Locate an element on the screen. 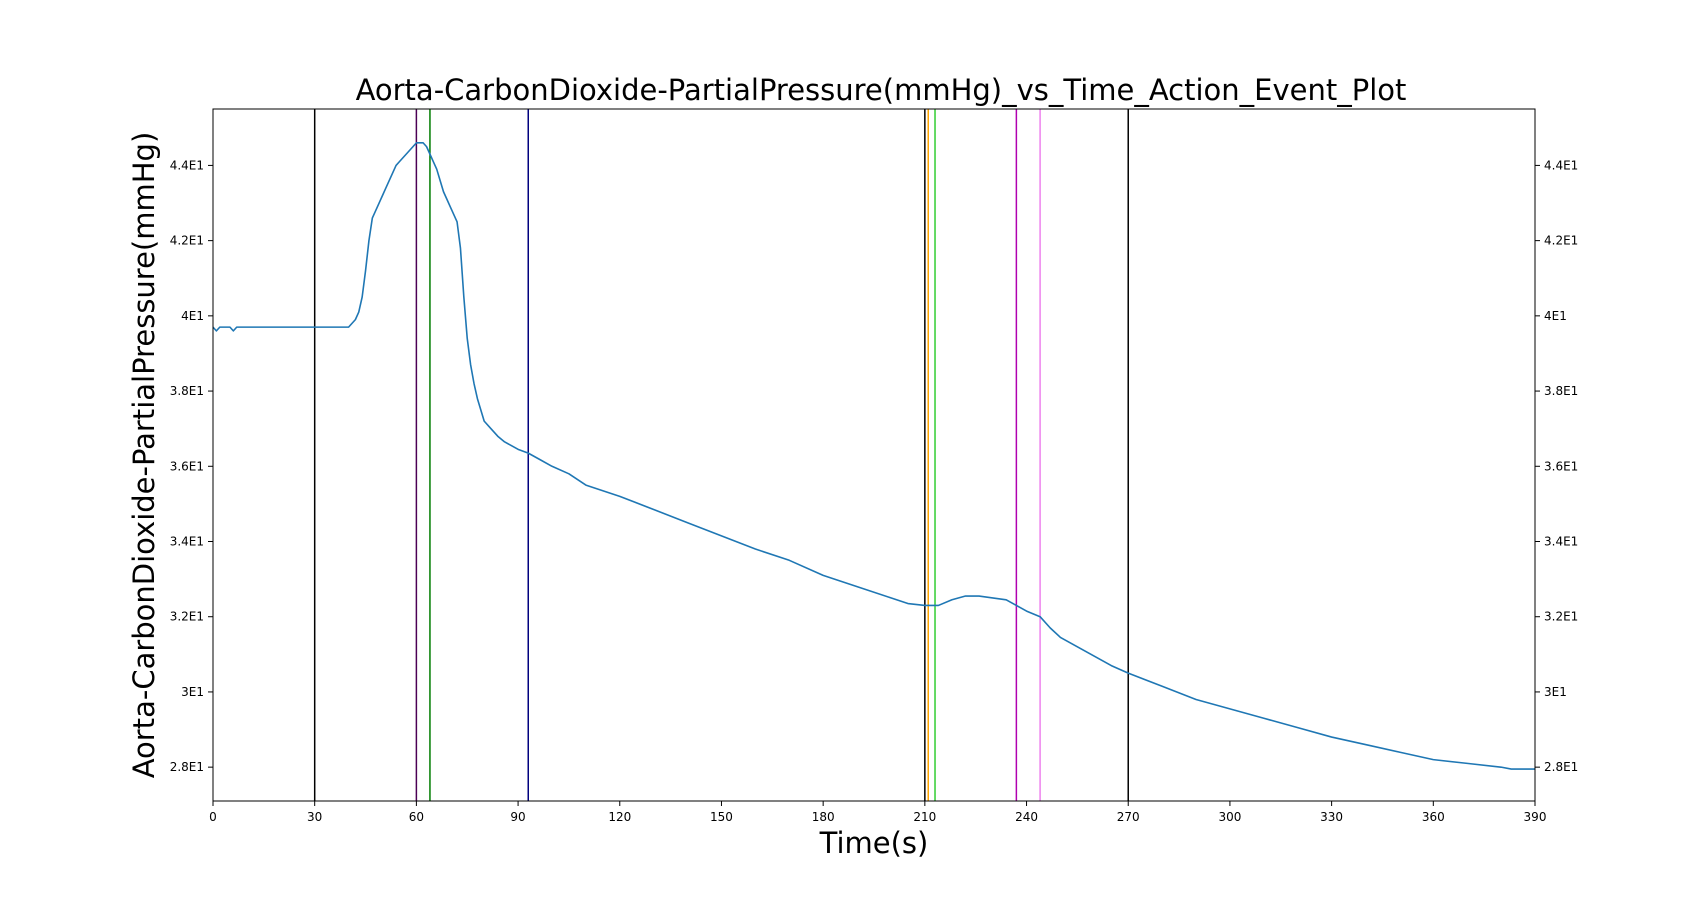  x-axis-ticks: 0 30 60 90 120 150 180 210 240 270 300 330 360 390 is located at coordinates (877, 812).